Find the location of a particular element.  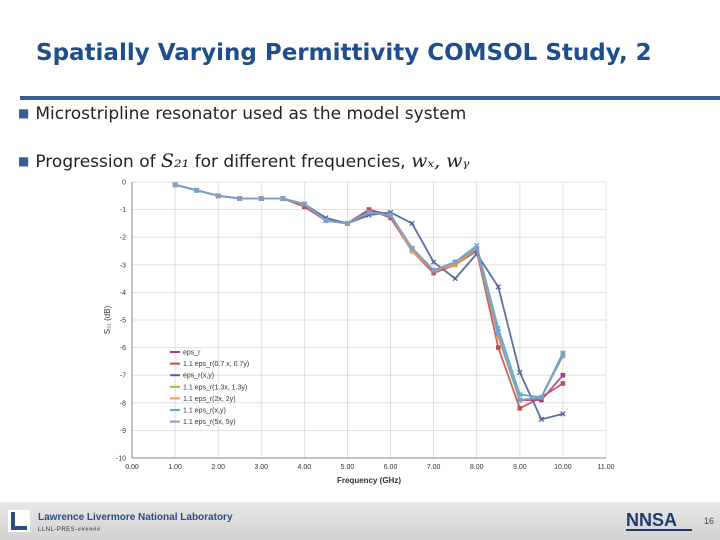

y-tick-label: -1 is located at coordinates (123, 210).